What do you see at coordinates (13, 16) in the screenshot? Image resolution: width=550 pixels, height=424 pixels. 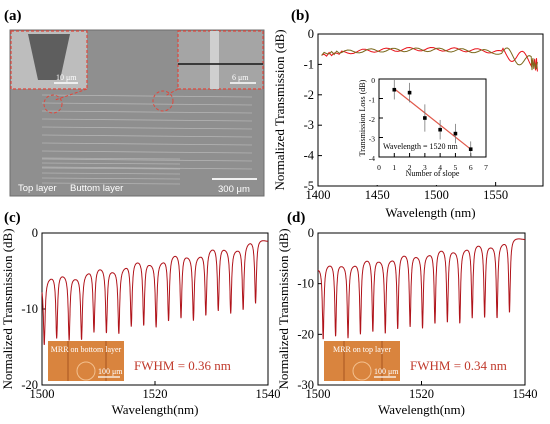 I see `panel-a-label: (a)` at bounding box center [13, 16].